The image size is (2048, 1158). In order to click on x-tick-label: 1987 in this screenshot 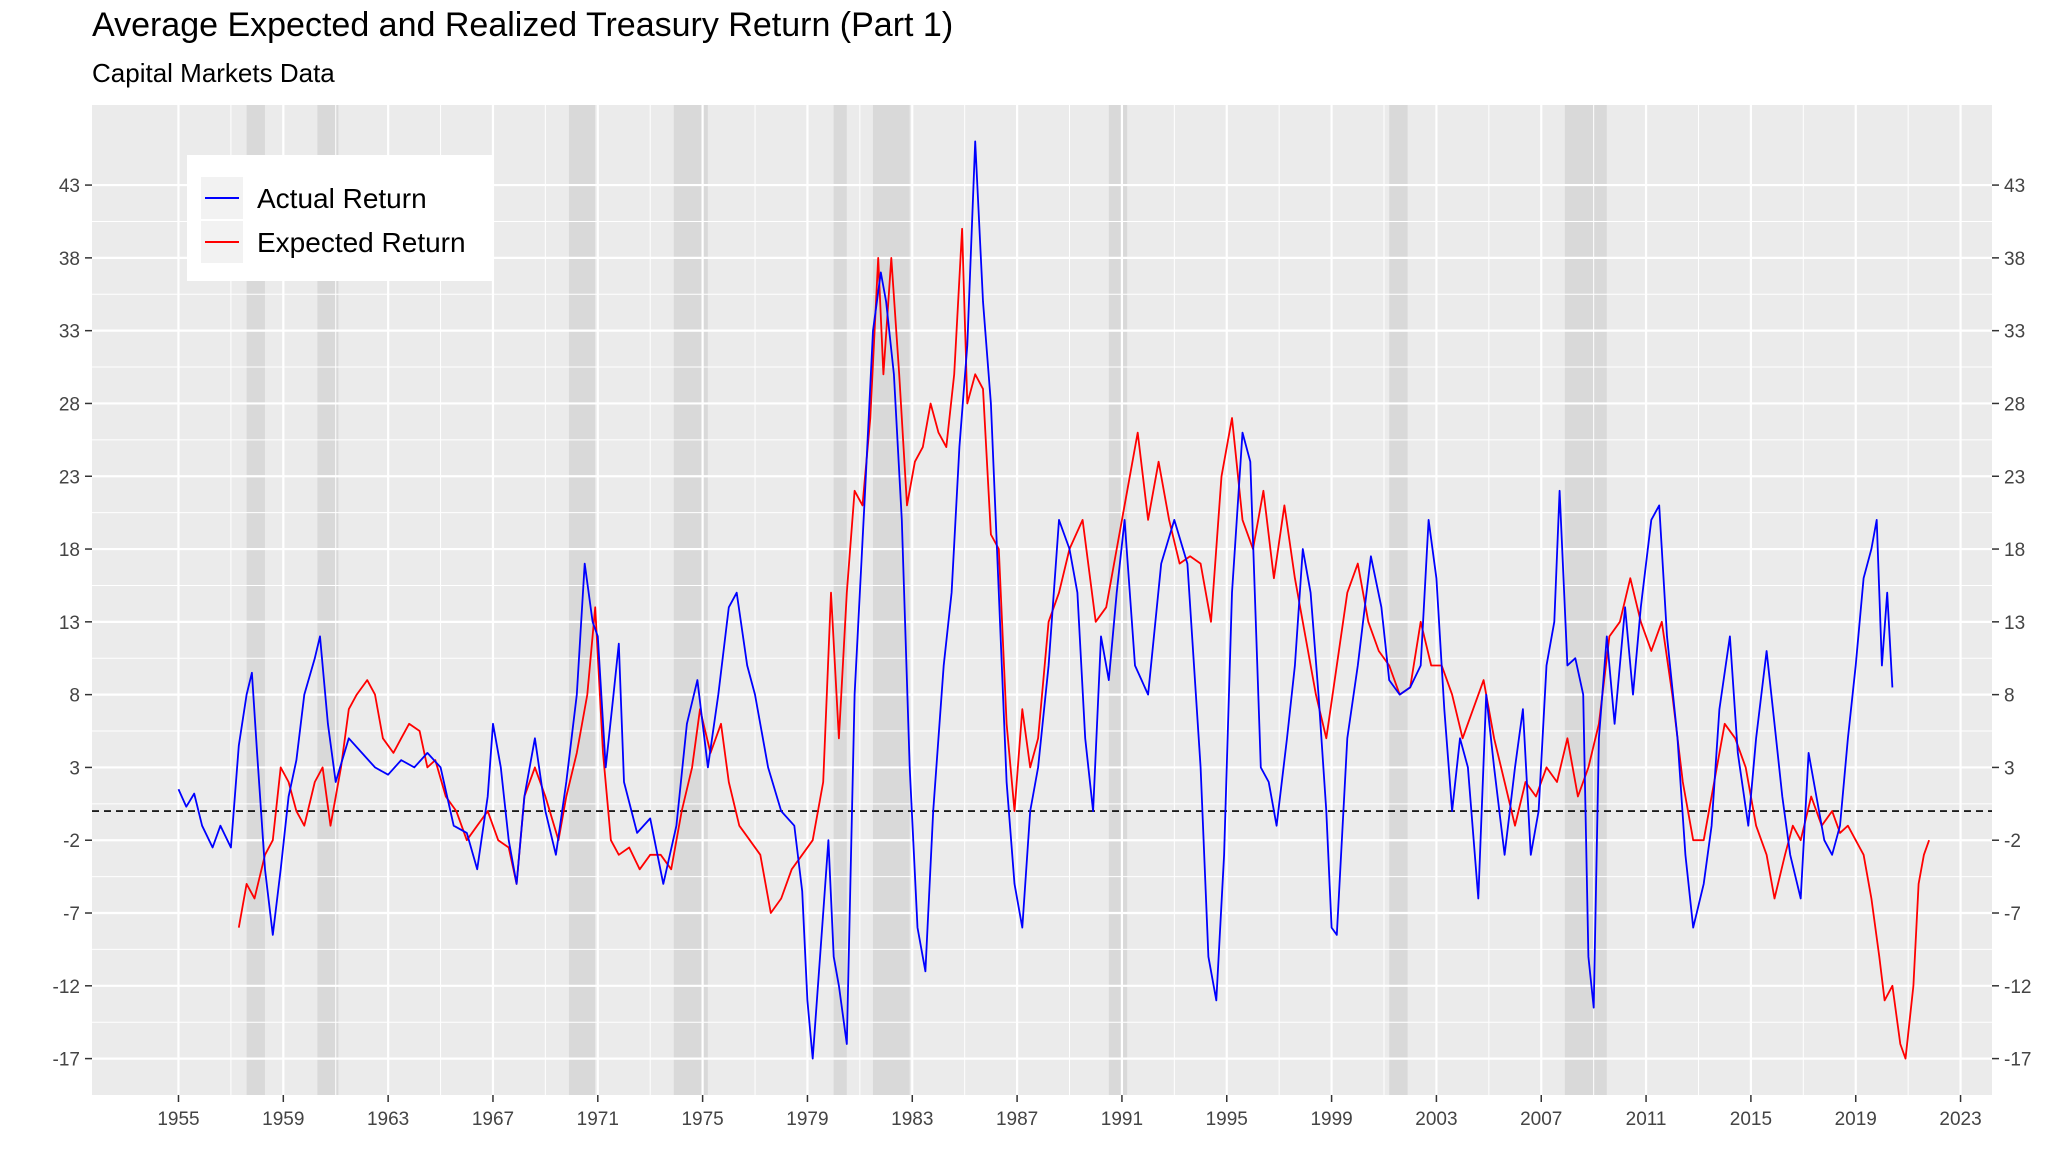, I will do `click(1017, 1119)`.